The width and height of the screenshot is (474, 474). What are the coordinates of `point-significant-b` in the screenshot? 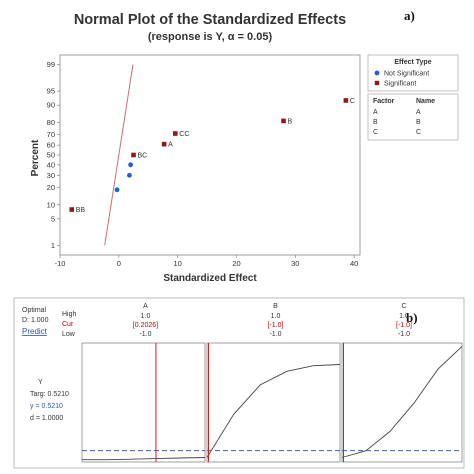 It's located at (283, 121).